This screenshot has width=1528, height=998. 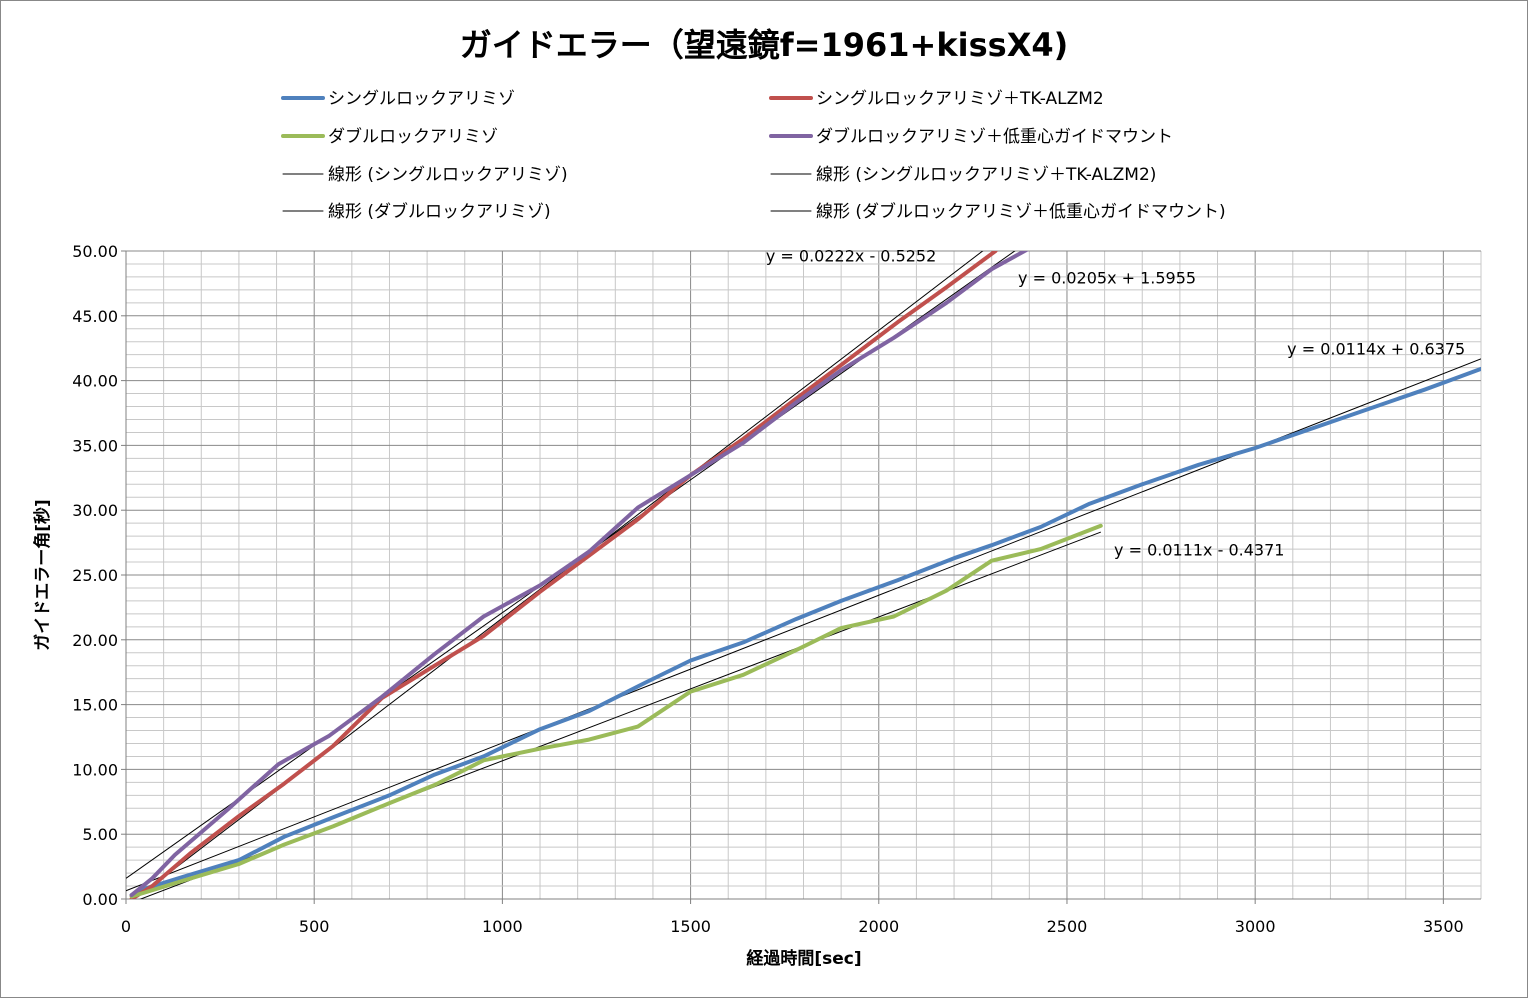 What do you see at coordinates (95, 640) in the screenshot?
I see `y-tick-label: 20.00` at bounding box center [95, 640].